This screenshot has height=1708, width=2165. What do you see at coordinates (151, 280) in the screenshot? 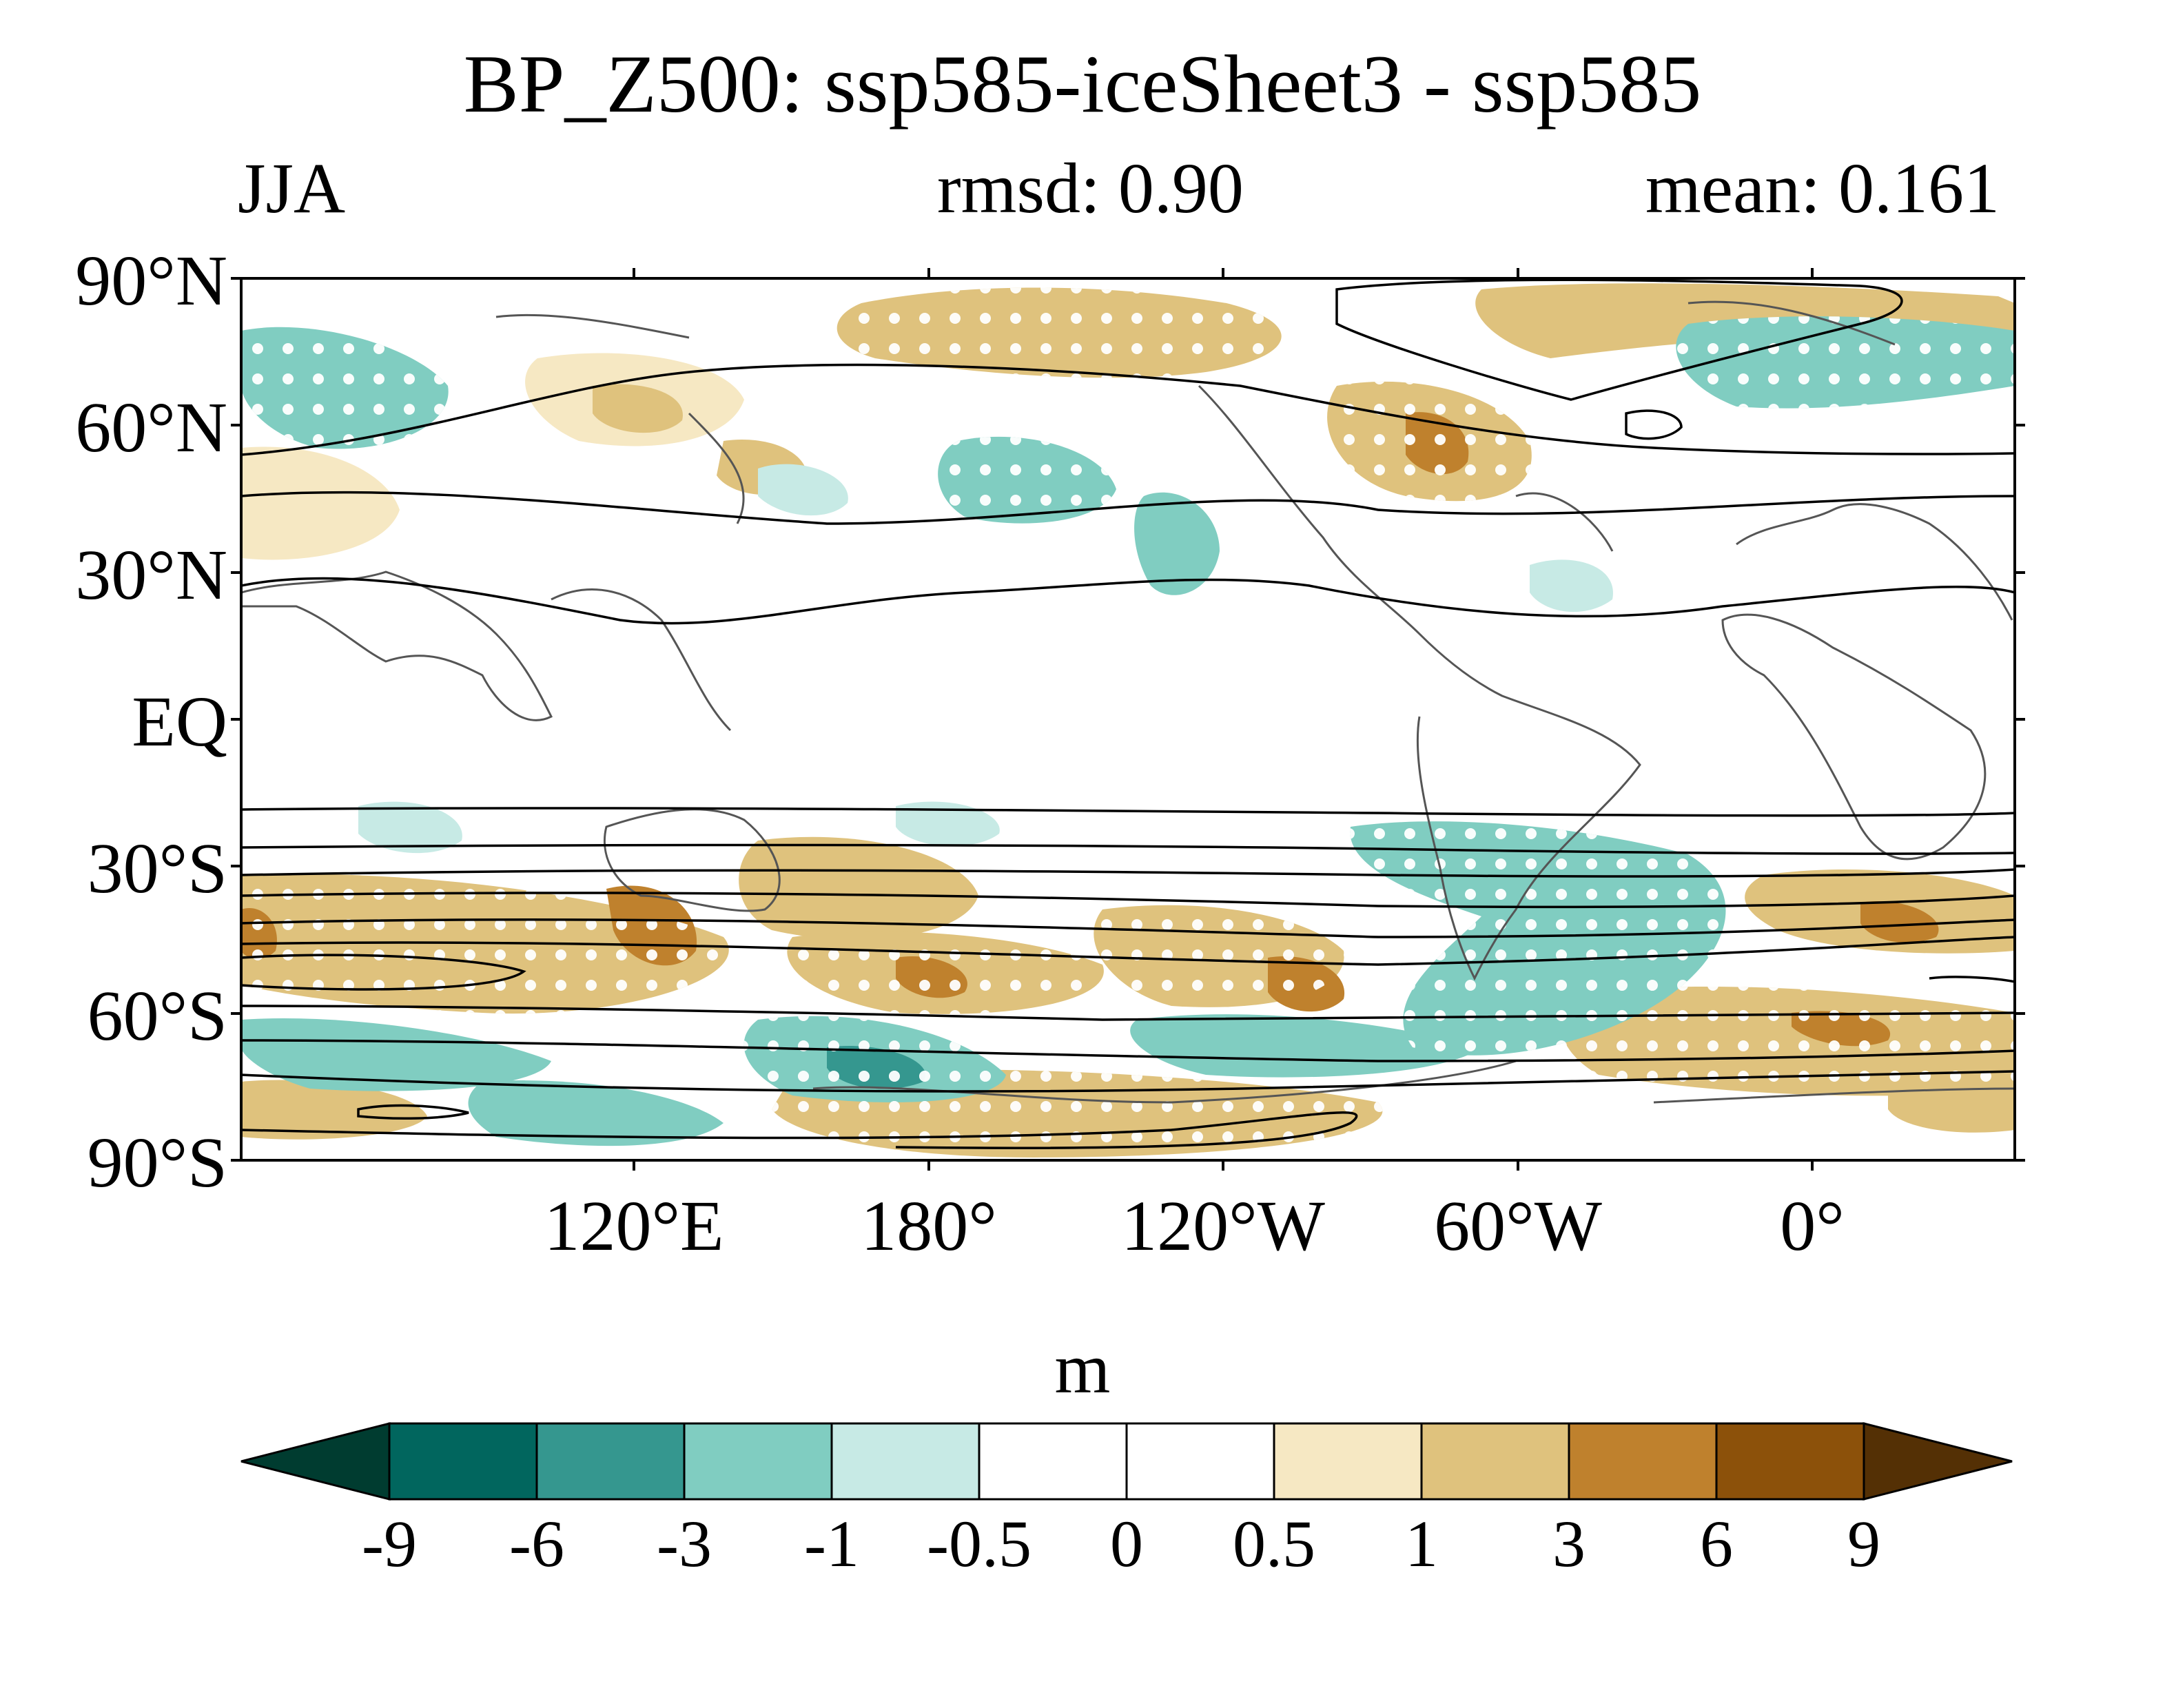
I see `lat-label-90n: 90°N` at bounding box center [151, 280].